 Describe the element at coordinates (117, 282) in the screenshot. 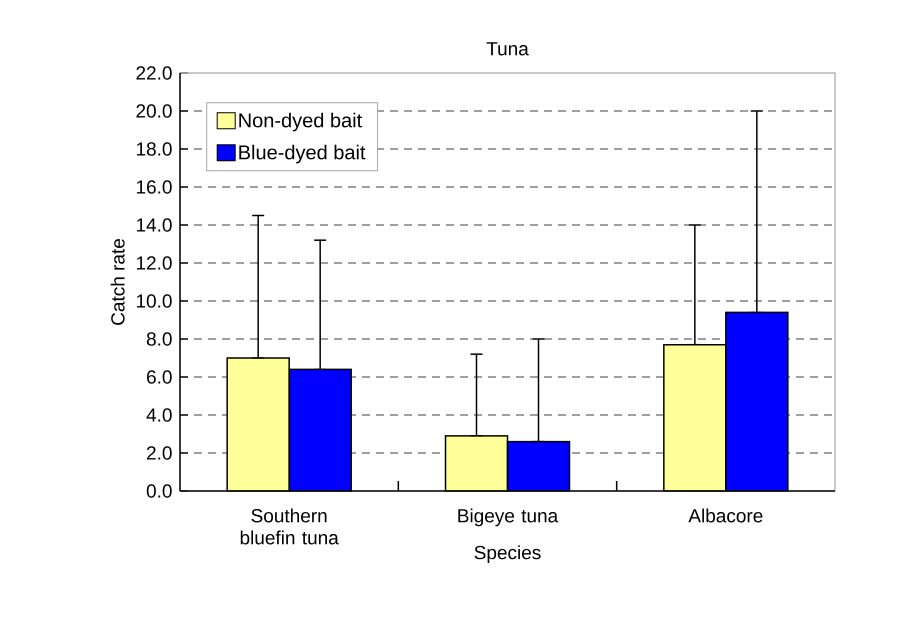

I see `y-axis-title: Catch rate` at that location.